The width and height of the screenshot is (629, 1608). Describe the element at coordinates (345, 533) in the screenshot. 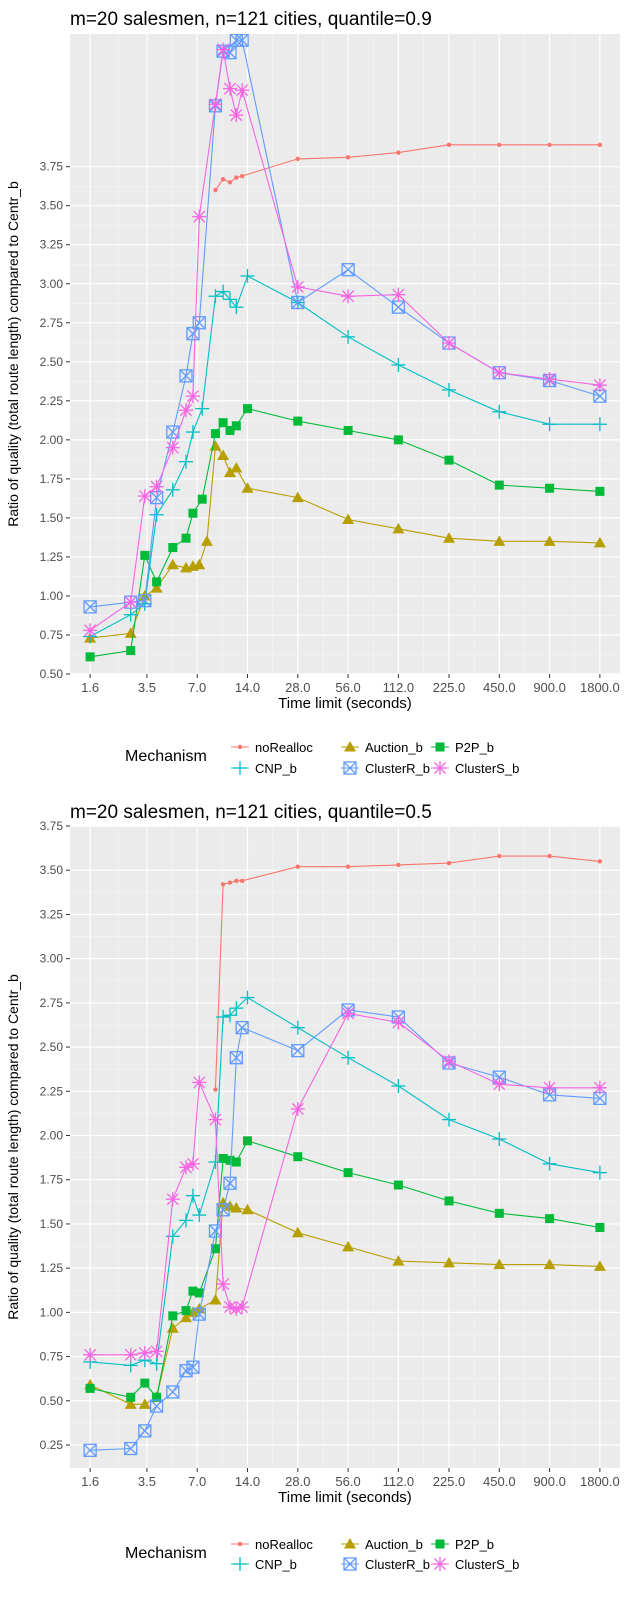

I see `q09-series-p2p-b` at that location.